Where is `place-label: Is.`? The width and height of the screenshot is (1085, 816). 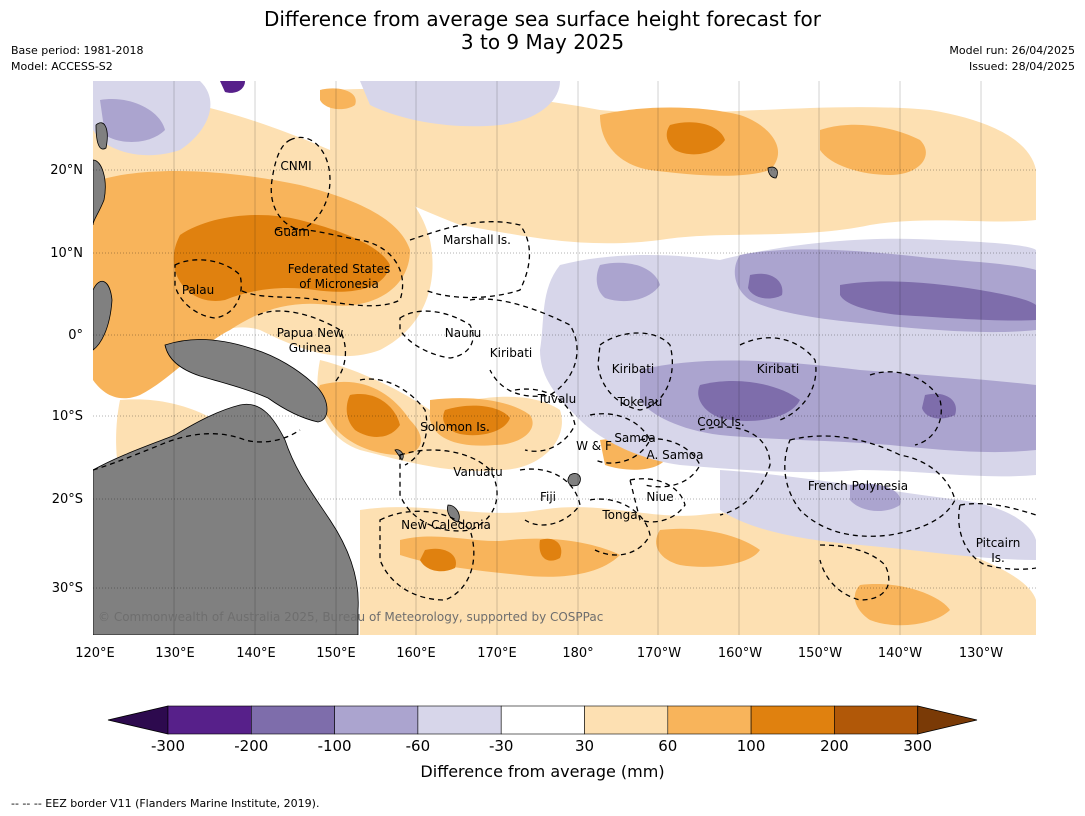 place-label: Is. is located at coordinates (998, 558).